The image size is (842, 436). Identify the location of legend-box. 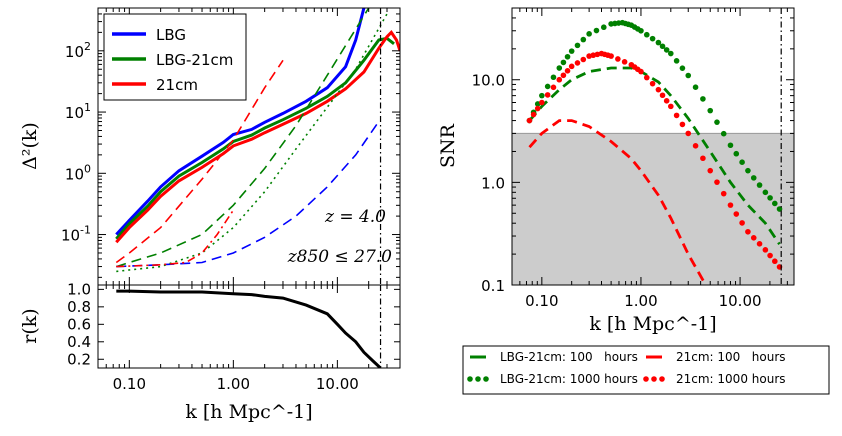
(646, 370).